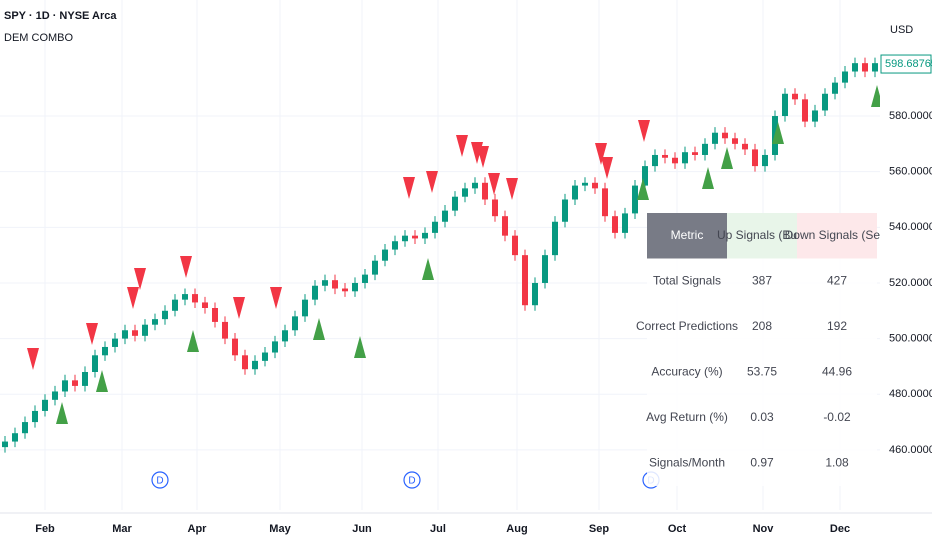  I want to click on x-tick-label: Aug, so click(516, 529).